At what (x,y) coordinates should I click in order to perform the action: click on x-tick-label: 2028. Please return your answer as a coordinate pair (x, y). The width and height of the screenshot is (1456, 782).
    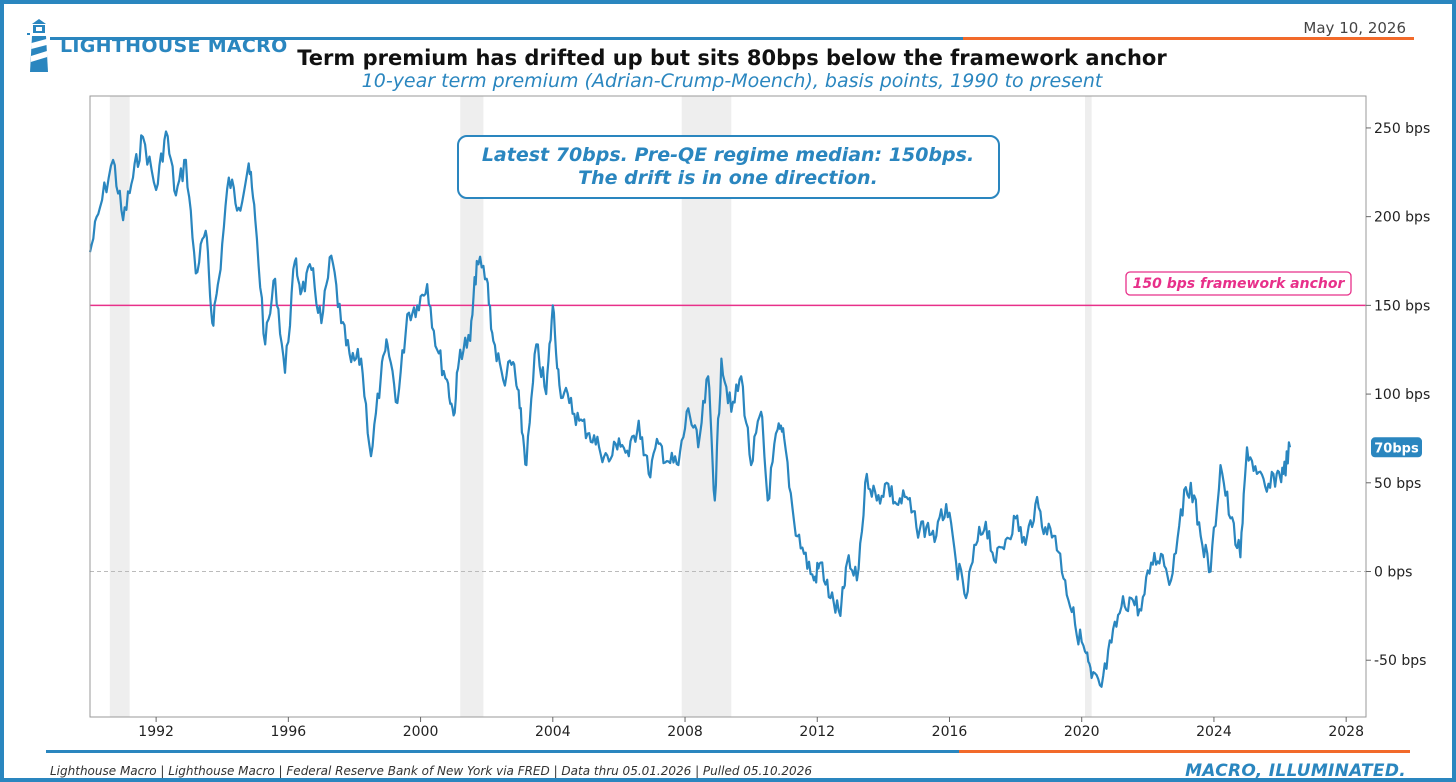
    Looking at the image, I should click on (1346, 732).